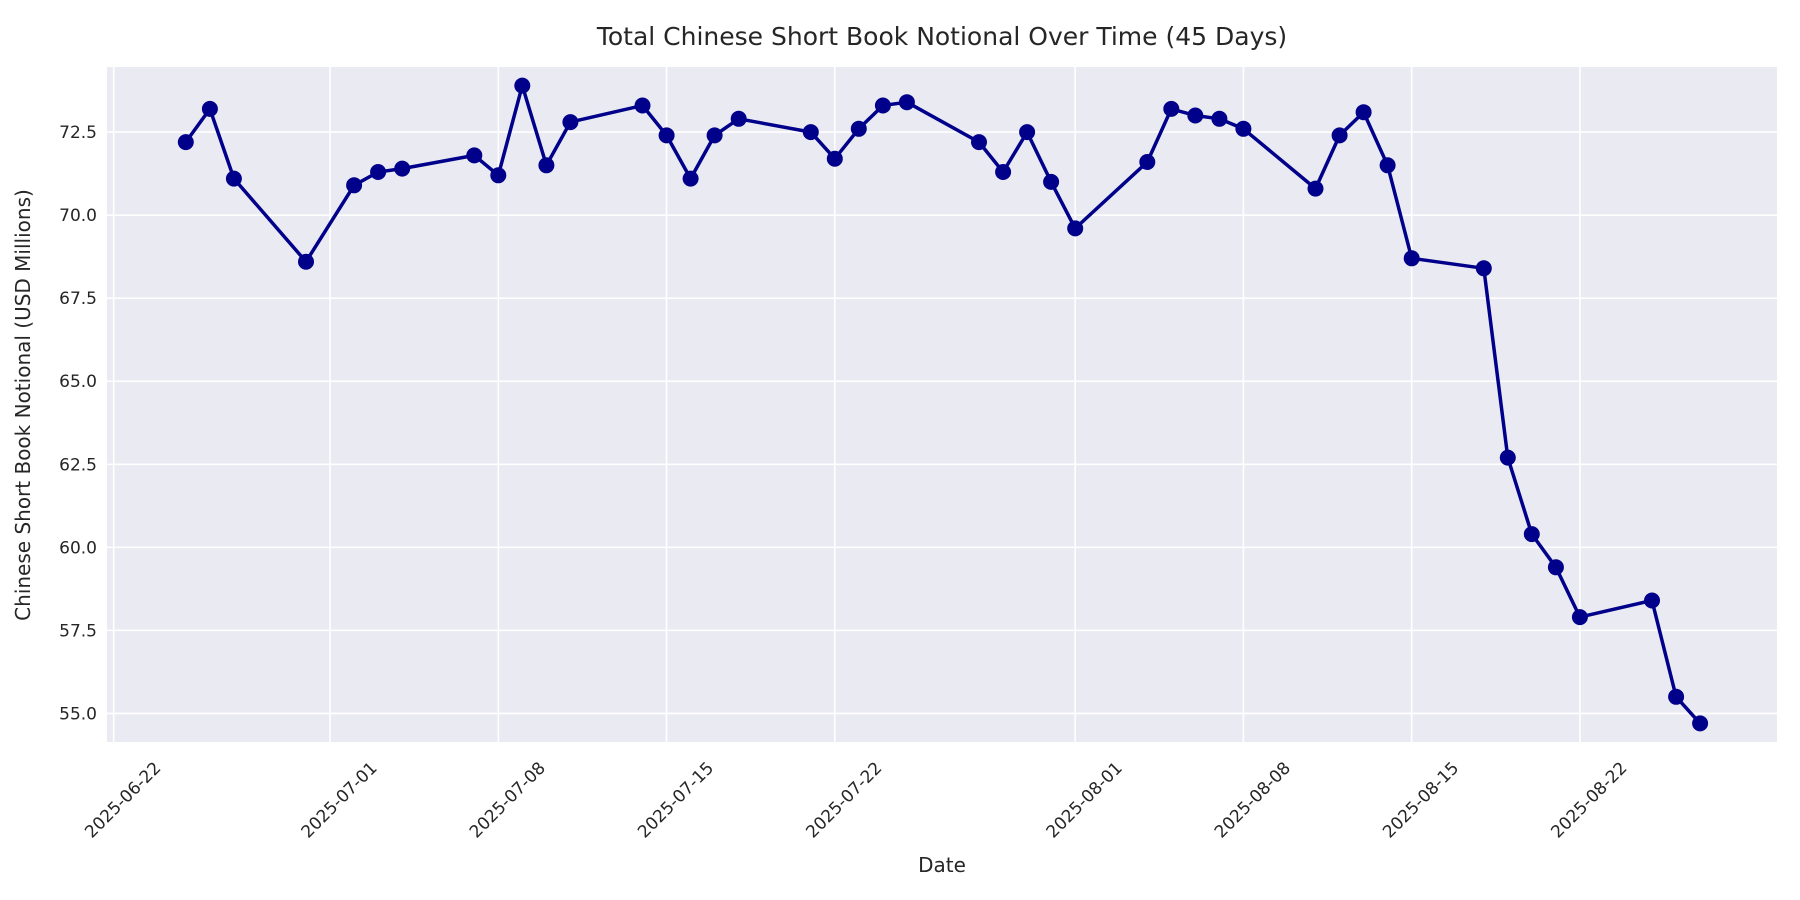 Image resolution: width=1800 pixels, height=900 pixels. Describe the element at coordinates (78, 133) in the screenshot. I see `y-tick-label: 72.5` at that location.